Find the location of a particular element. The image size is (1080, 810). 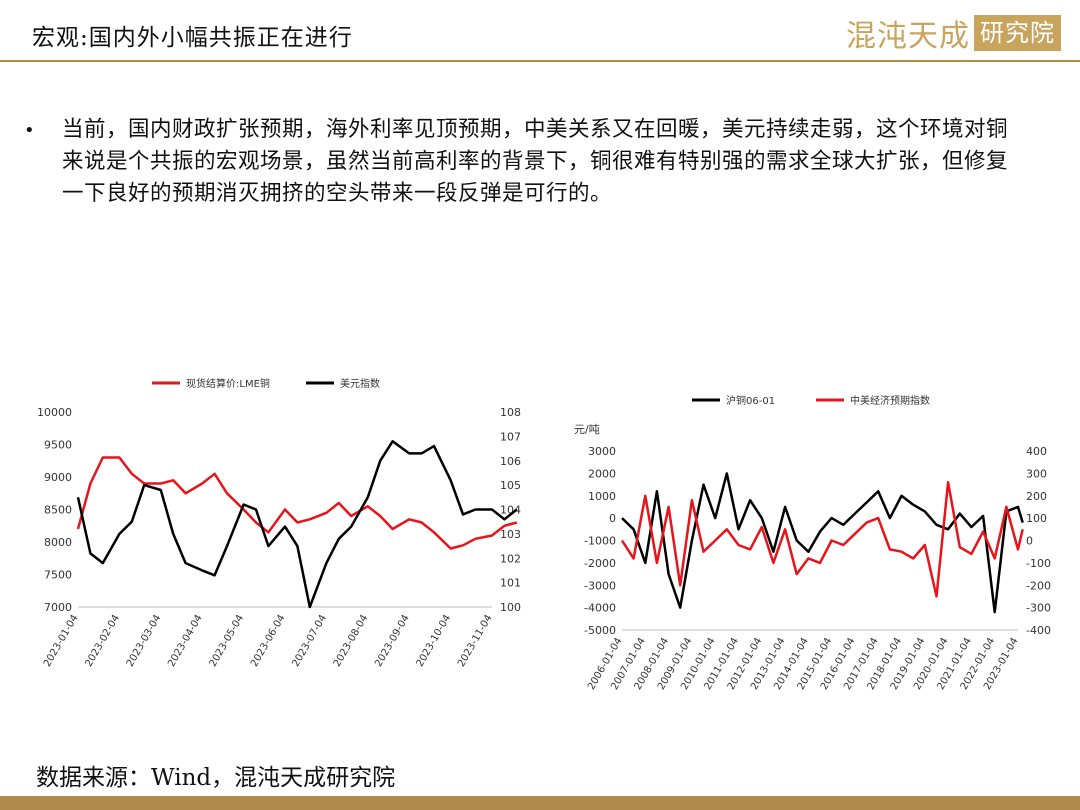

y-left-tick-label: 0 is located at coordinates (612, 518).